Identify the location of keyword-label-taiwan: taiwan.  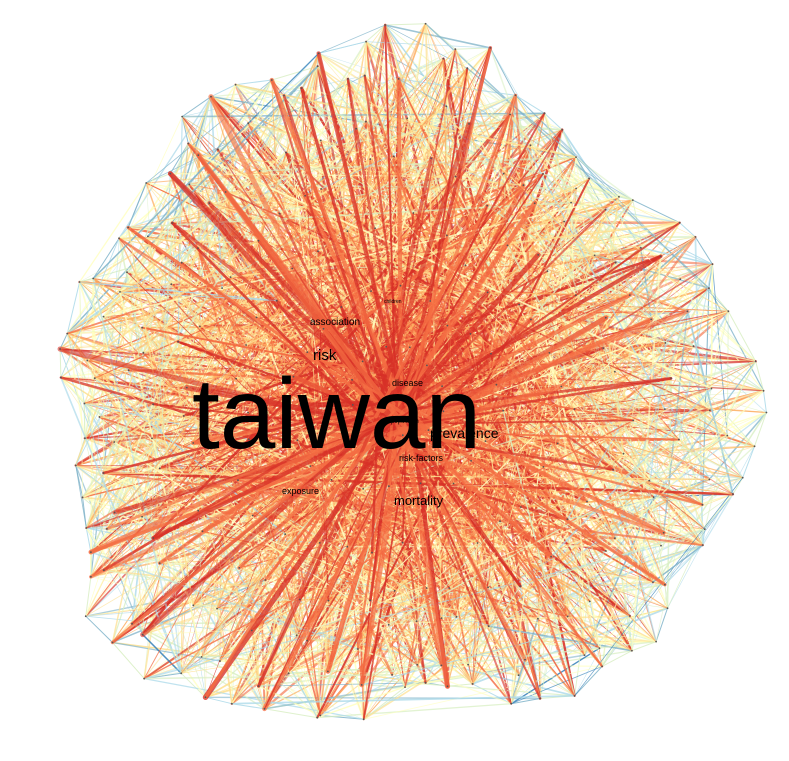
(336, 414).